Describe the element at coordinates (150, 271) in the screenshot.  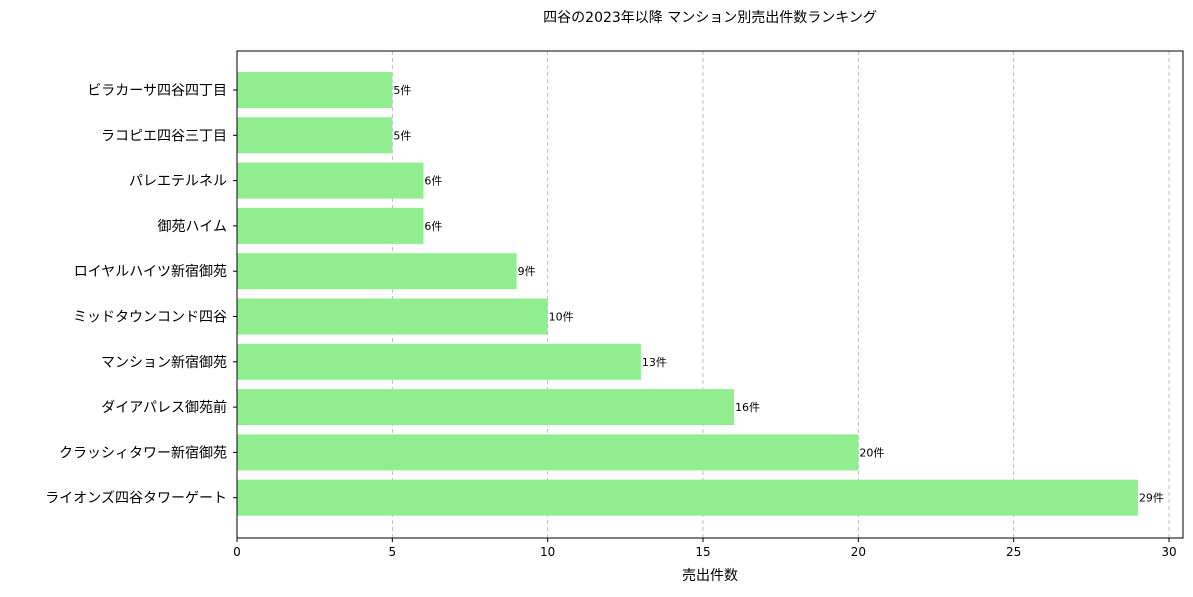
I see `y-tick-label: ロイヤルハイツ新宿御苑` at that location.